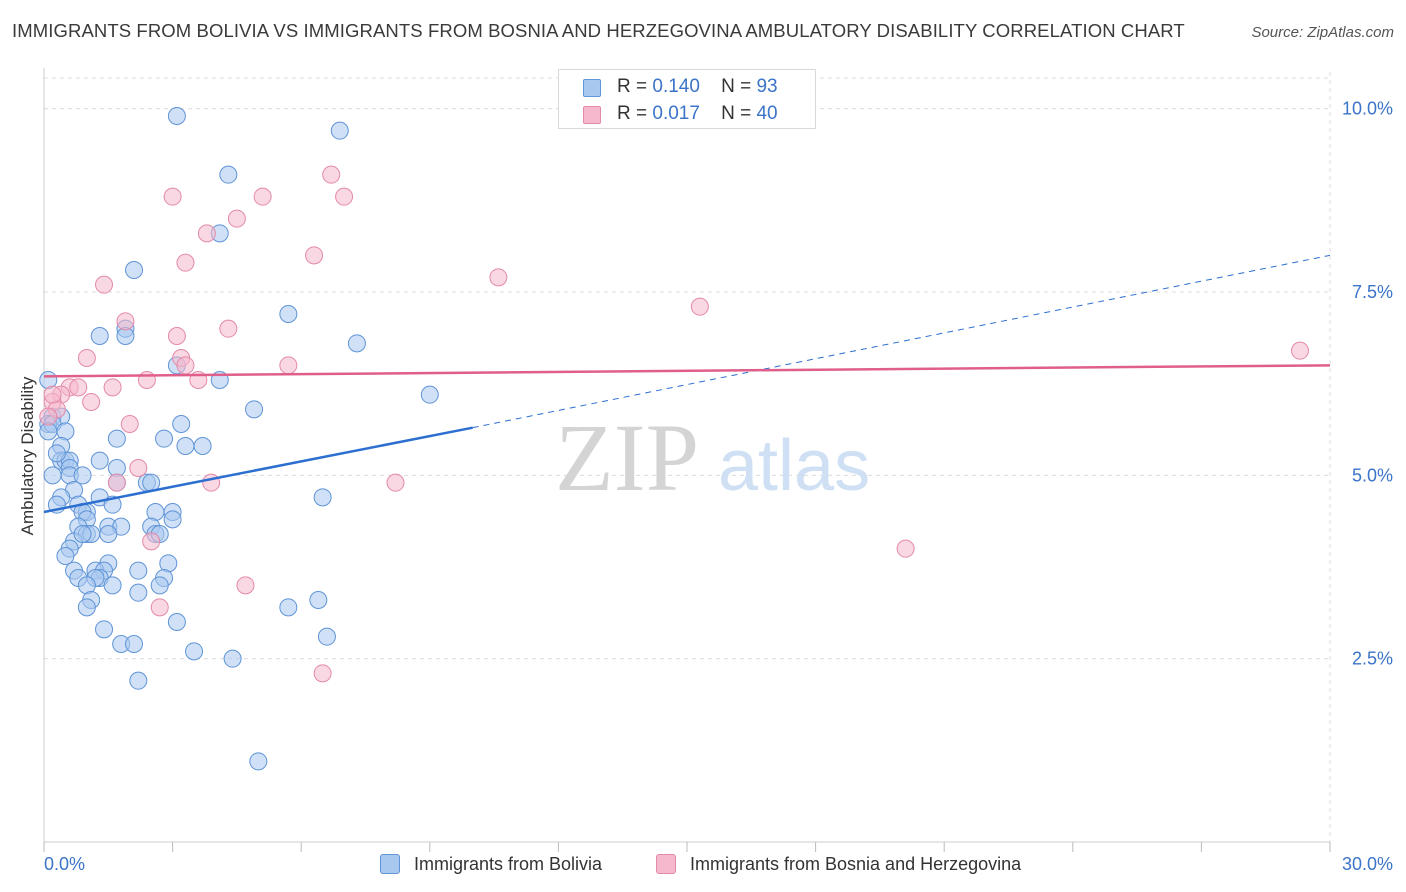 Image resolution: width=1406 pixels, height=892 pixels. Describe the element at coordinates (27, 456) in the screenshot. I see `y-axis-label: Ambulatory Disability` at that location.